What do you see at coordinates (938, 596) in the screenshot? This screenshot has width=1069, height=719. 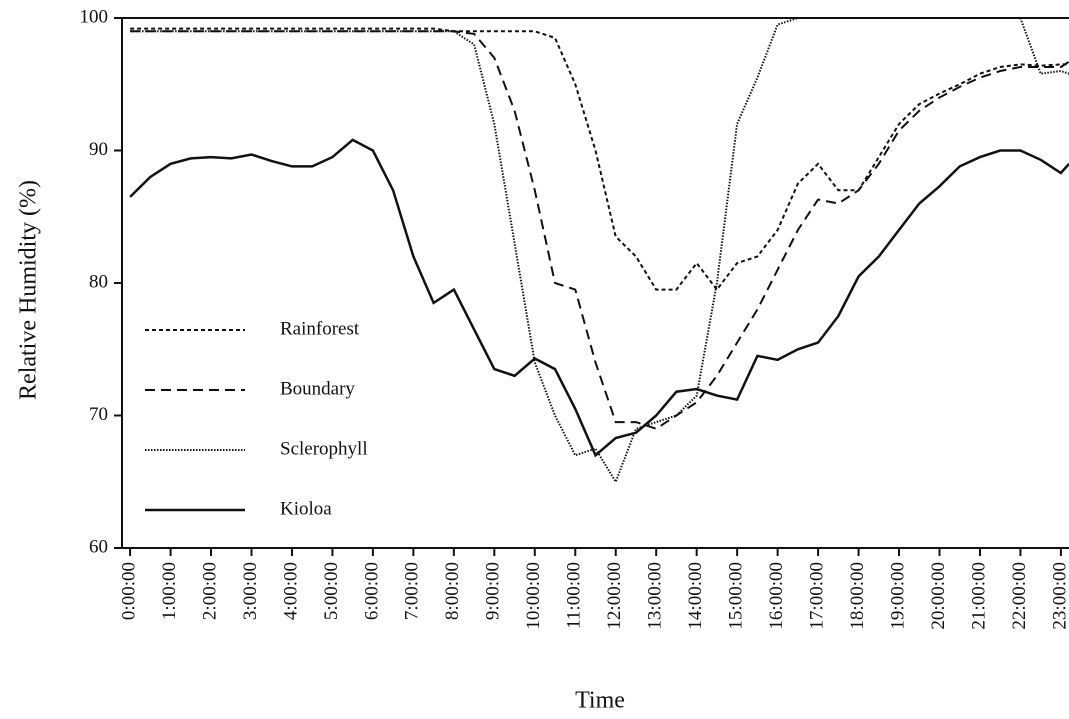 I see `x-tick-label: 20:00:00` at bounding box center [938, 596].